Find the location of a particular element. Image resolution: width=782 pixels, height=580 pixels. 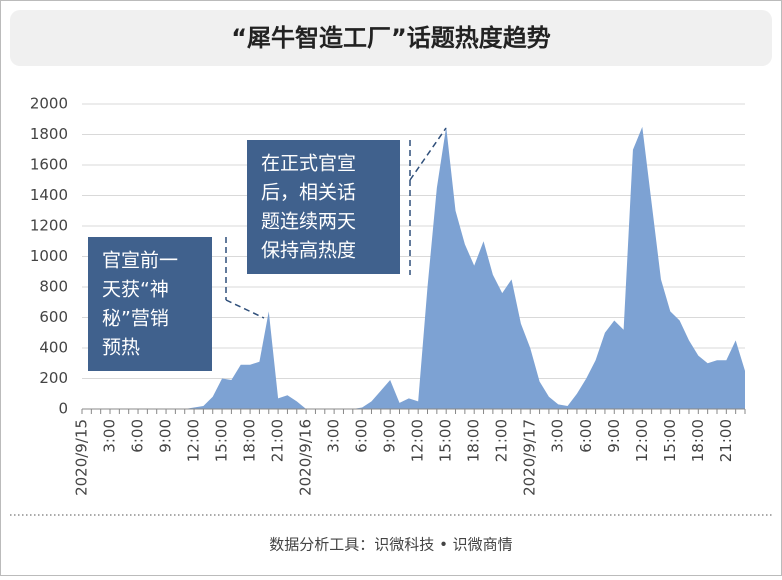

chart-title: “犀牛智造工厂”话题热度趋势 is located at coordinates (391, 38).